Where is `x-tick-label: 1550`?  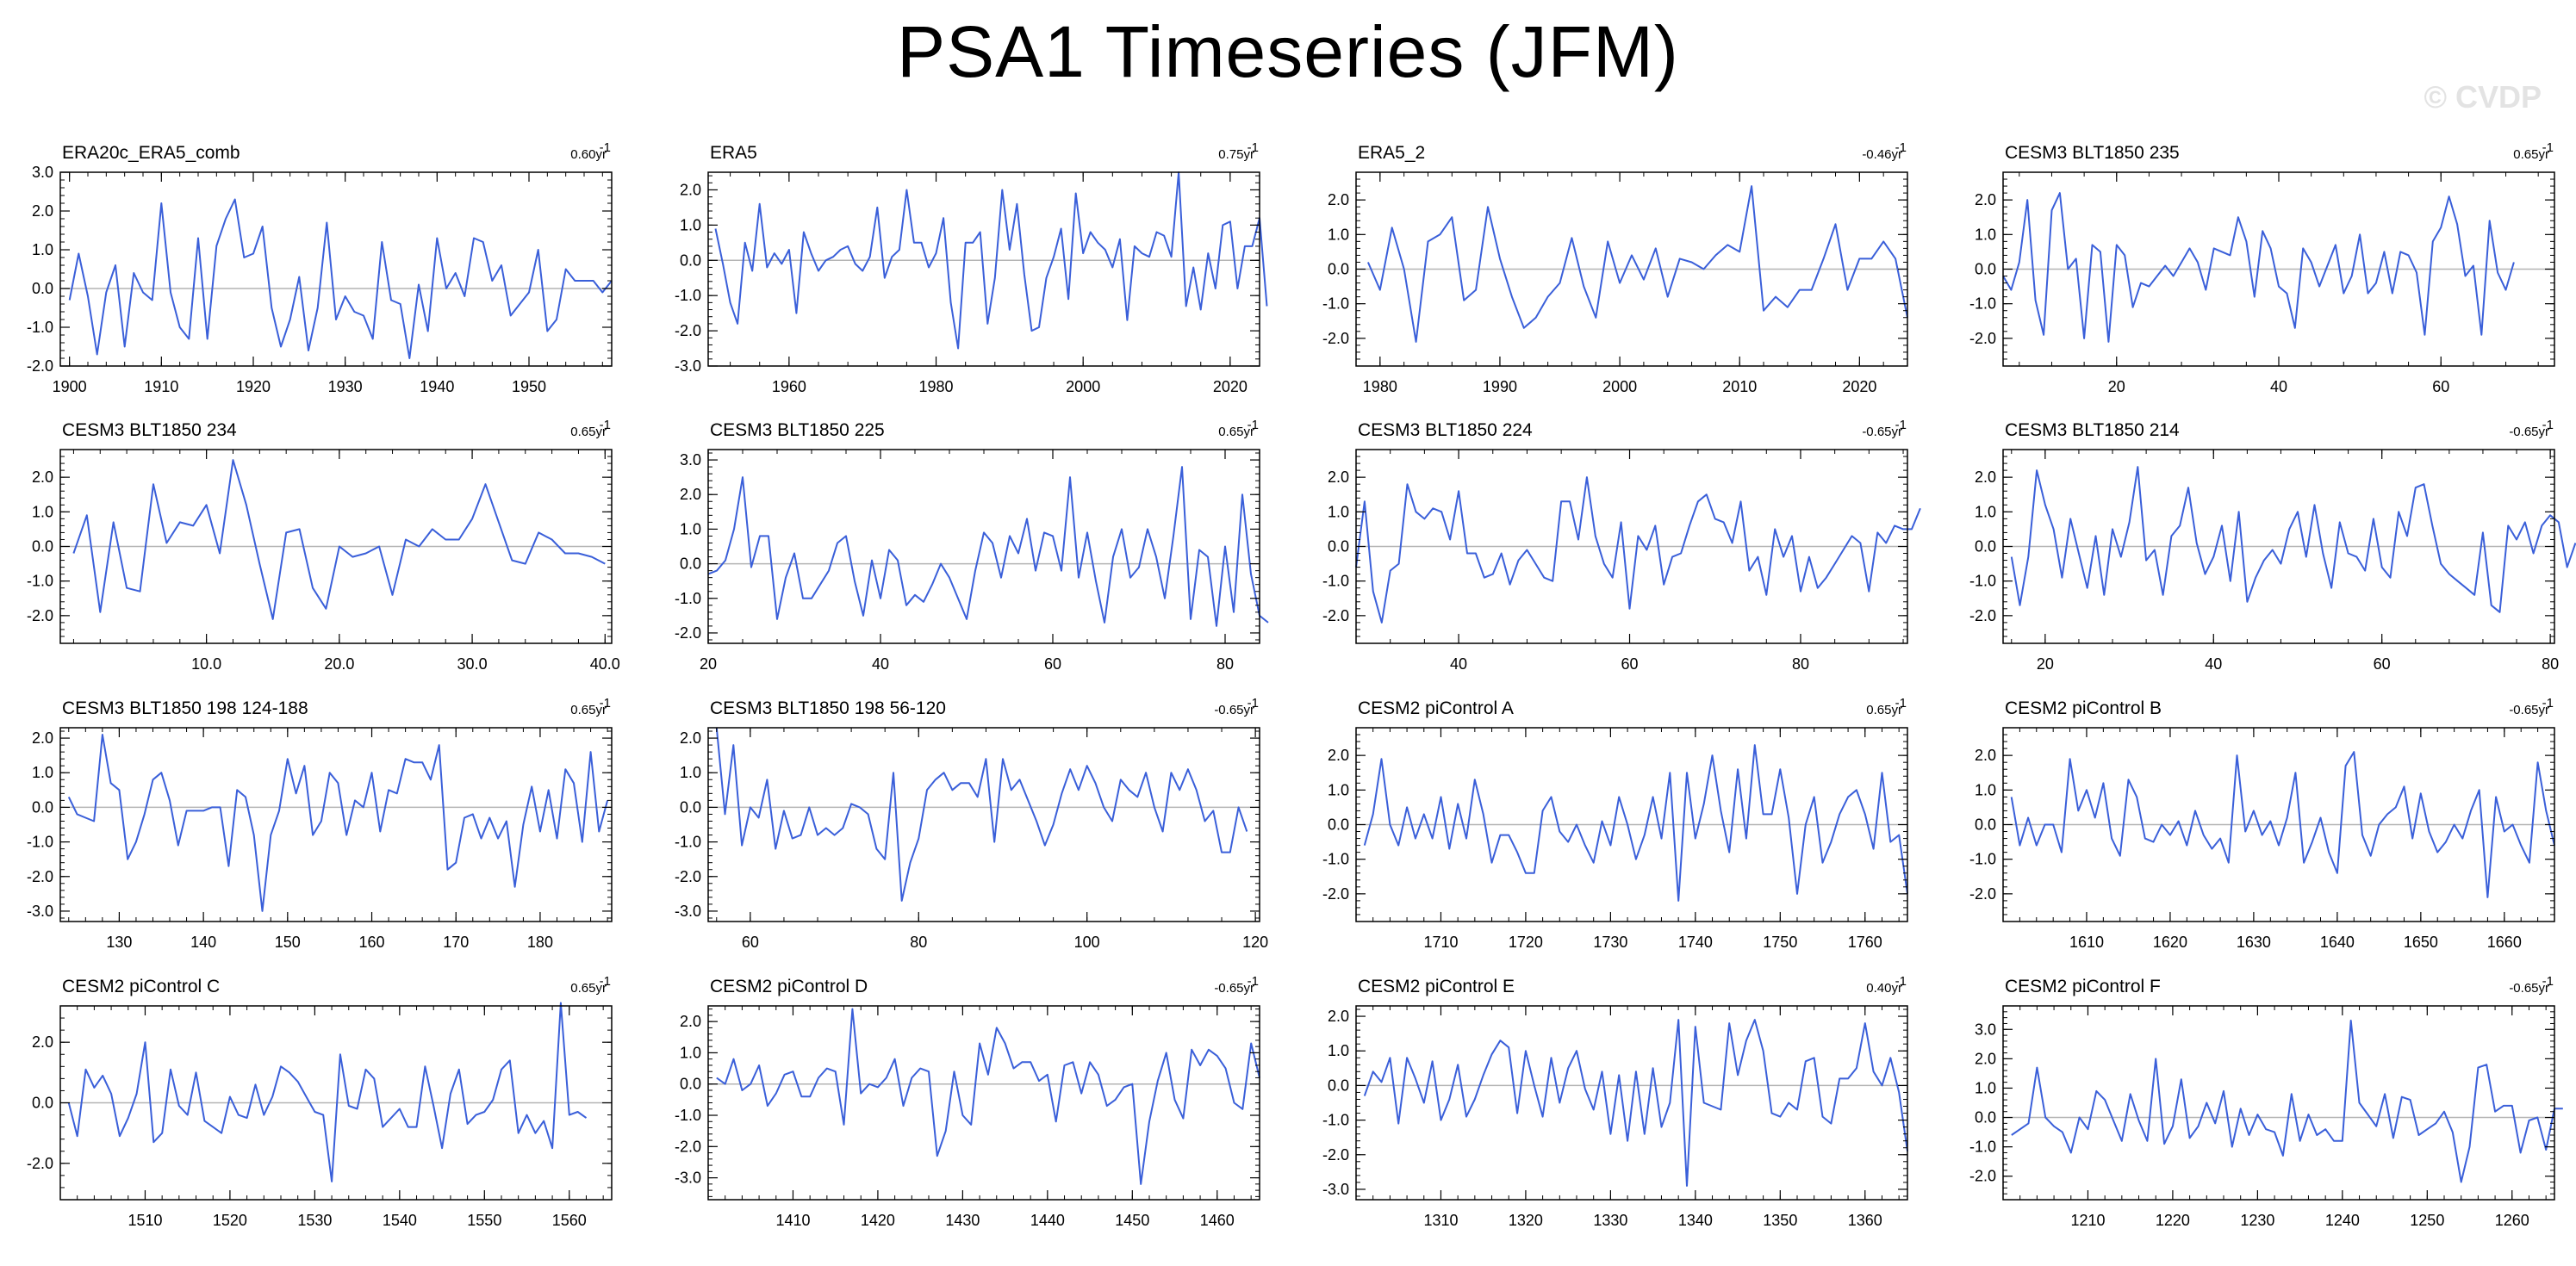 x-tick-label: 1550 is located at coordinates (484, 1220).